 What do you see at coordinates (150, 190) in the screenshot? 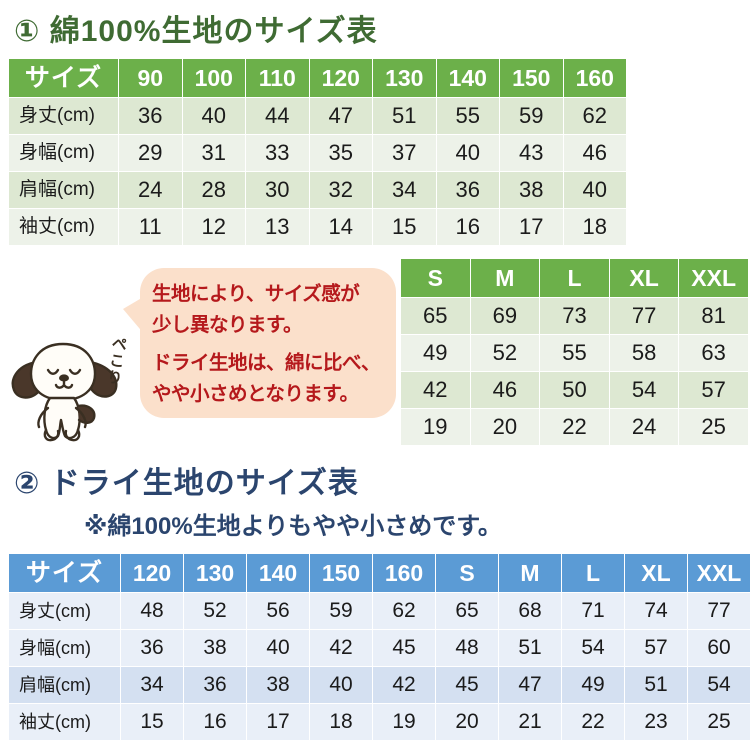
I see `cell: 24` at bounding box center [150, 190].